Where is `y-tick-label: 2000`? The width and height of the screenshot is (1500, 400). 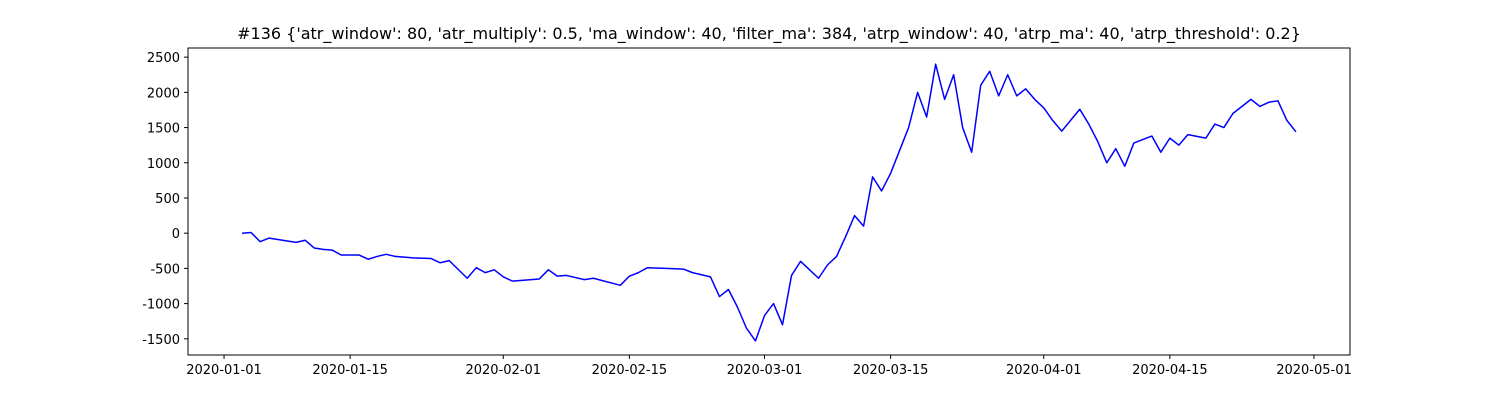 y-tick-label: 2000 is located at coordinates (163, 93).